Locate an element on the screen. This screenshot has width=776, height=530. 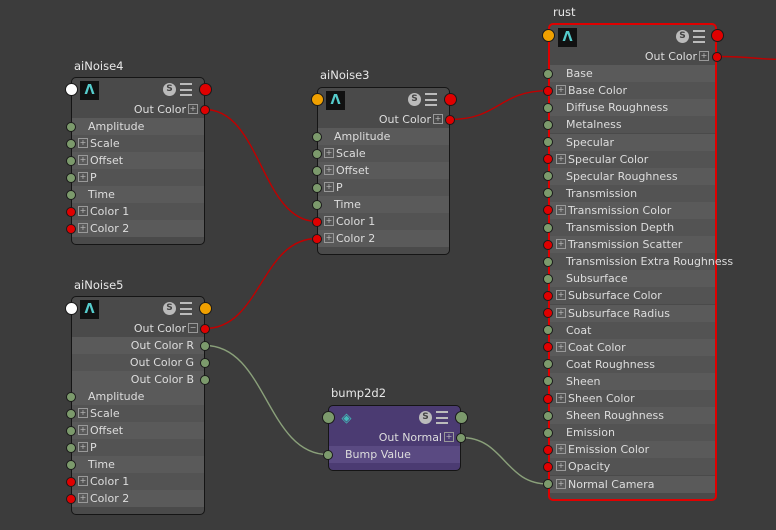
input-attribute-row: Coat Roughness is located at coordinates (632, 364).